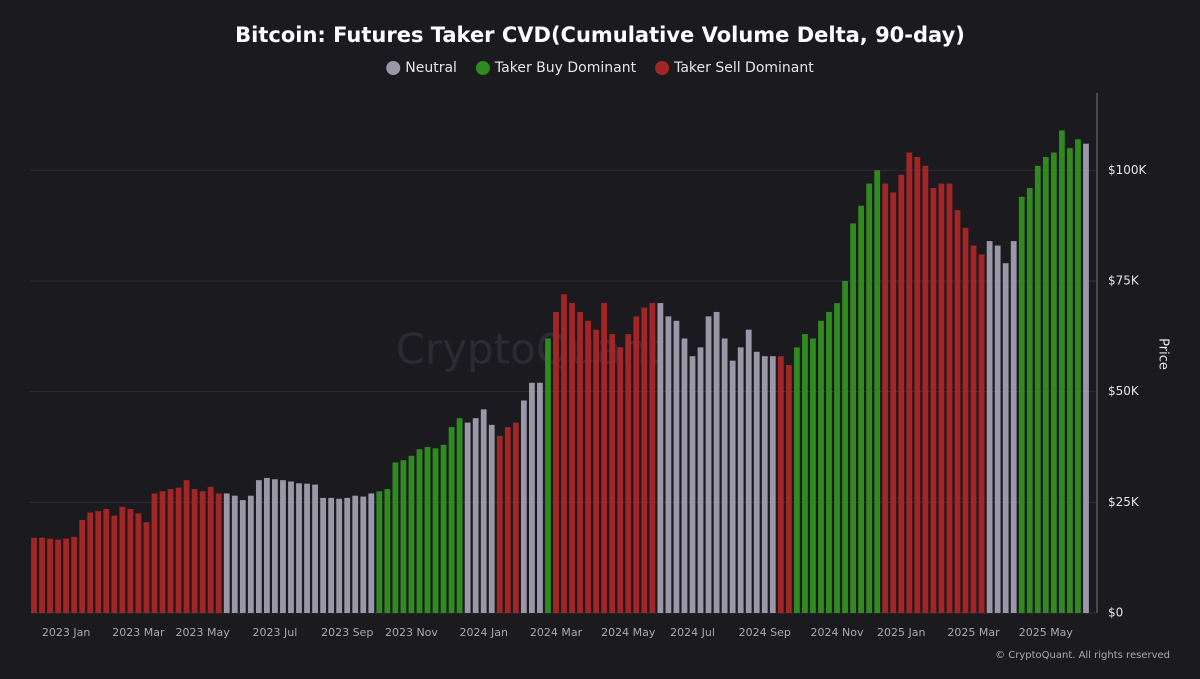 Image resolution: width=1200 pixels, height=679 pixels. Describe the element at coordinates (1124, 280) in the screenshot. I see `y-tick-label: $75K` at that location.